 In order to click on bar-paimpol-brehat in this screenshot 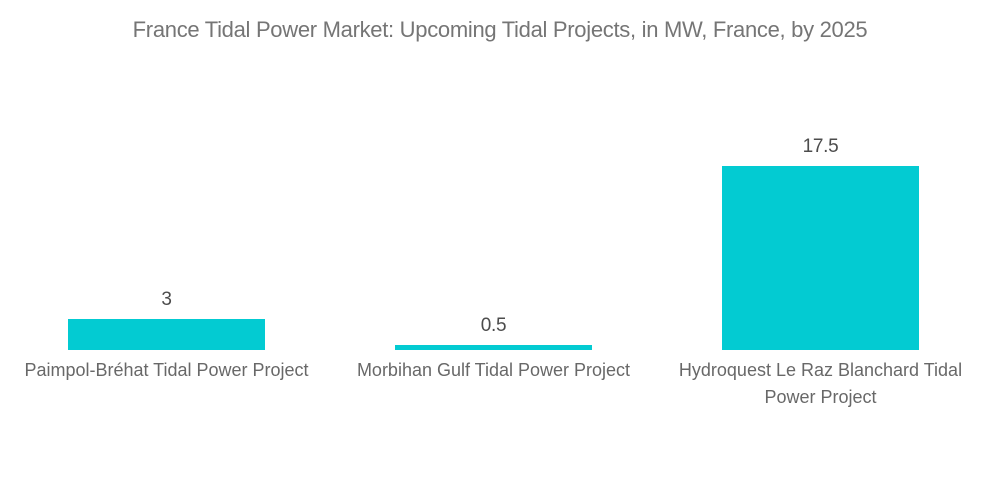, I will do `click(166, 334)`.